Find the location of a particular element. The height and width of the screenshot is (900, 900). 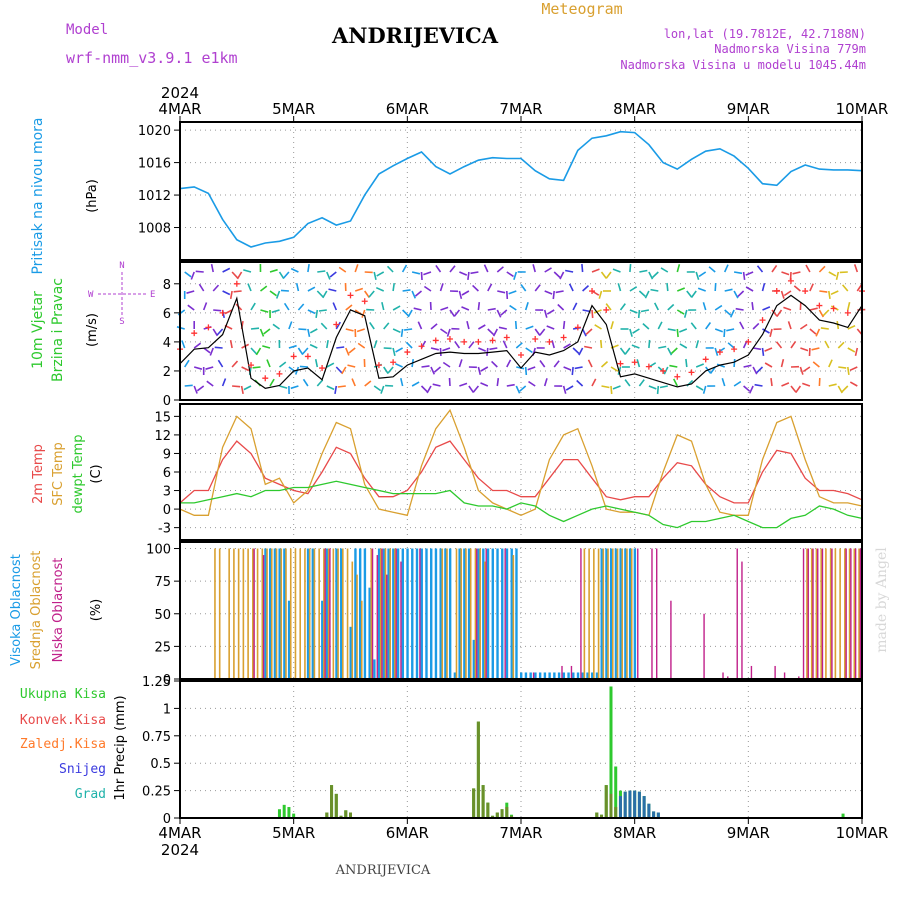

temp-title-2m: 2m Temp is located at coordinates (38, 474).